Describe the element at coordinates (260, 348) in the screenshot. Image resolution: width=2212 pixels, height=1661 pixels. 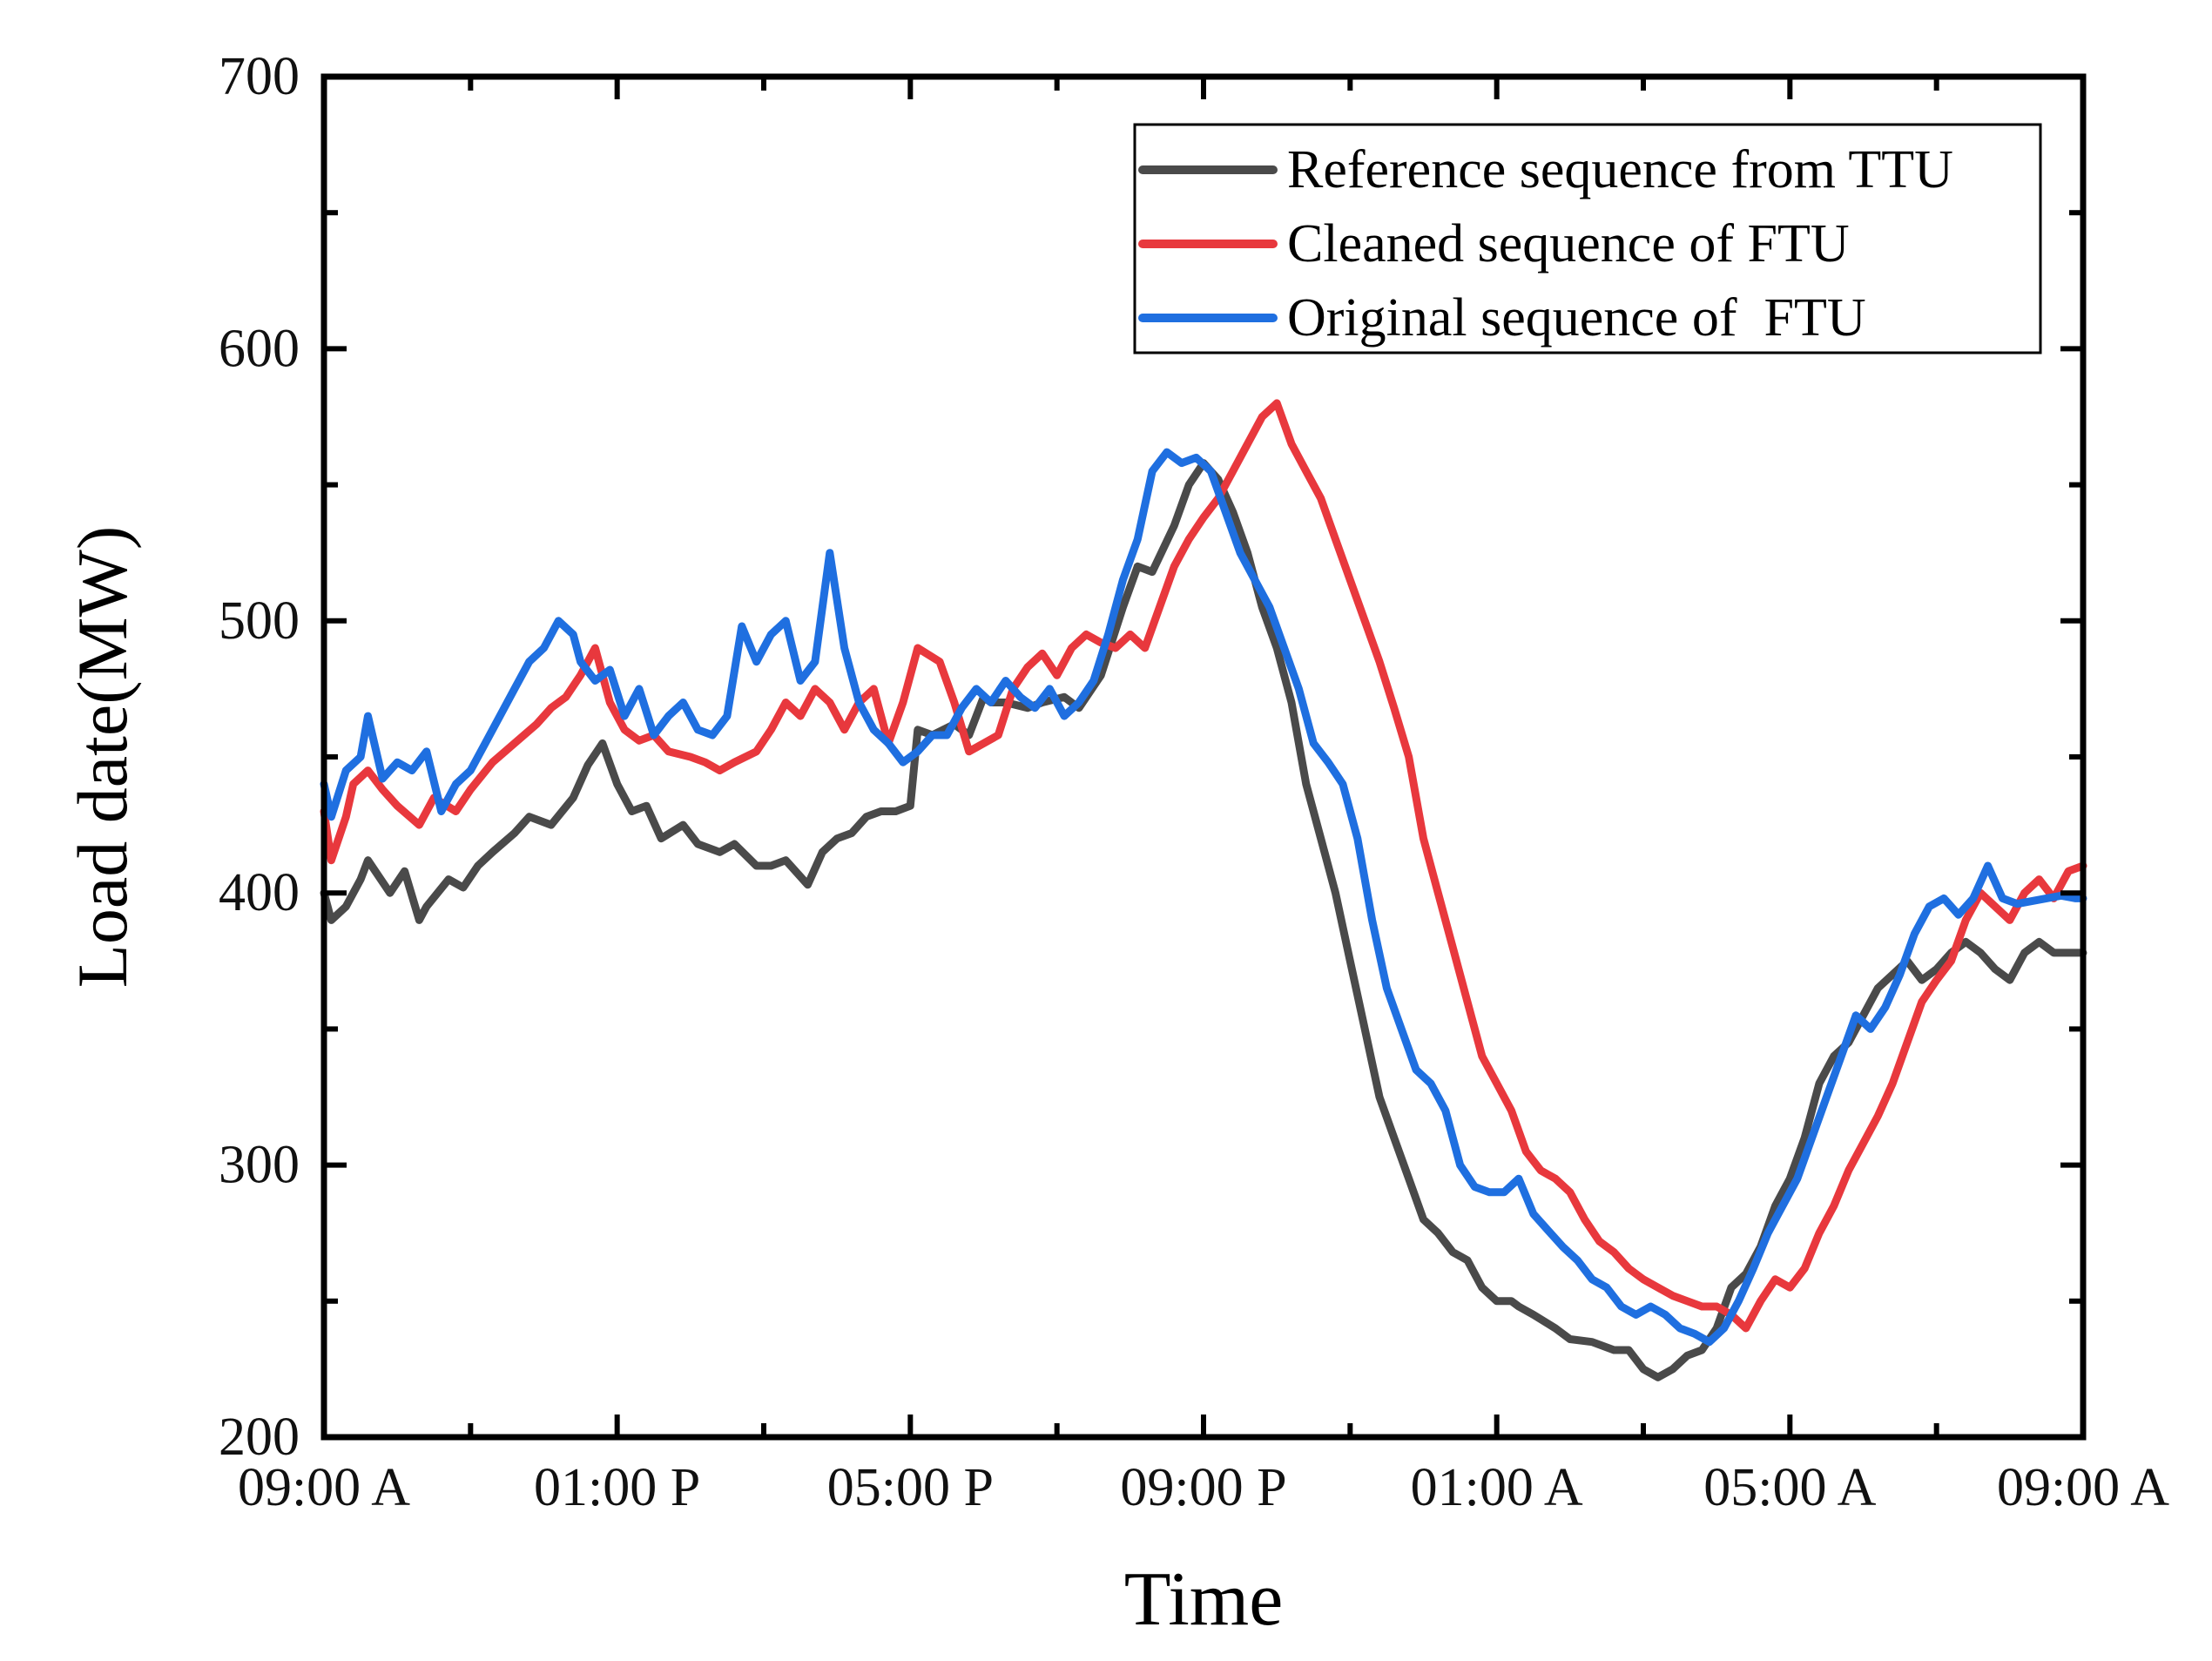
I see `y-tick-label: 600` at that location.